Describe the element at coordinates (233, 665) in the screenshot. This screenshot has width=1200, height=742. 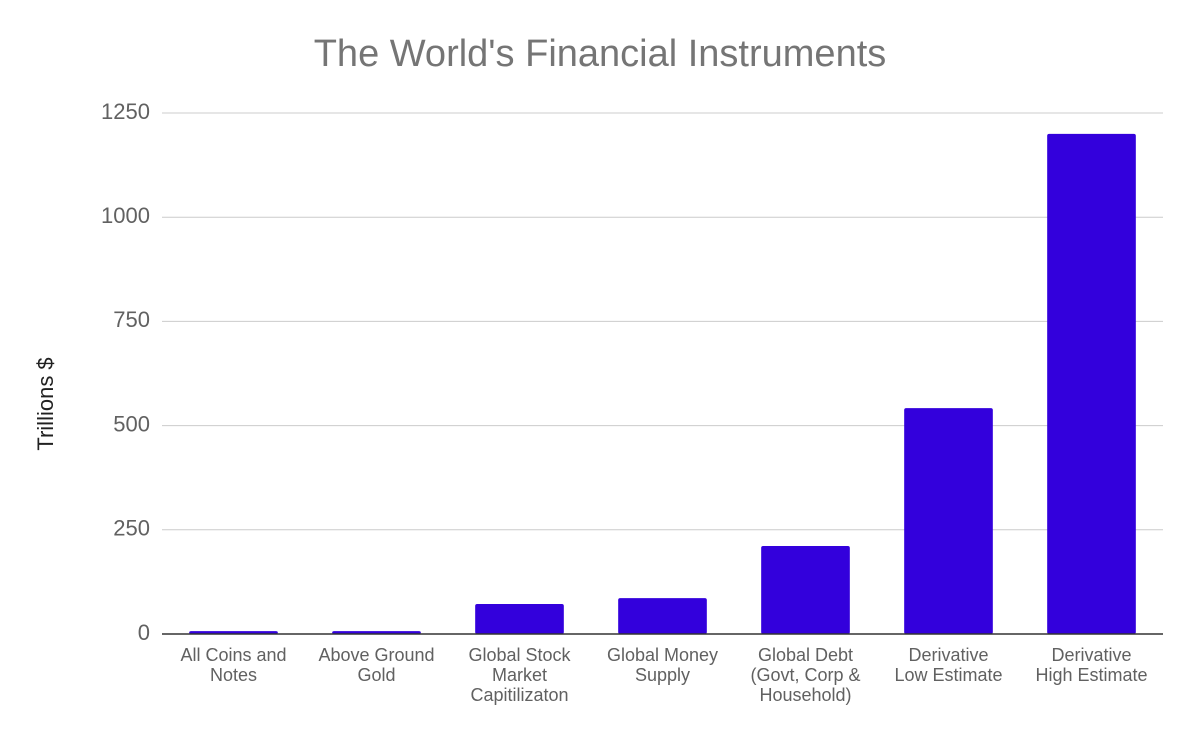
I see `x-tick-label: All Coins and Notes` at that location.